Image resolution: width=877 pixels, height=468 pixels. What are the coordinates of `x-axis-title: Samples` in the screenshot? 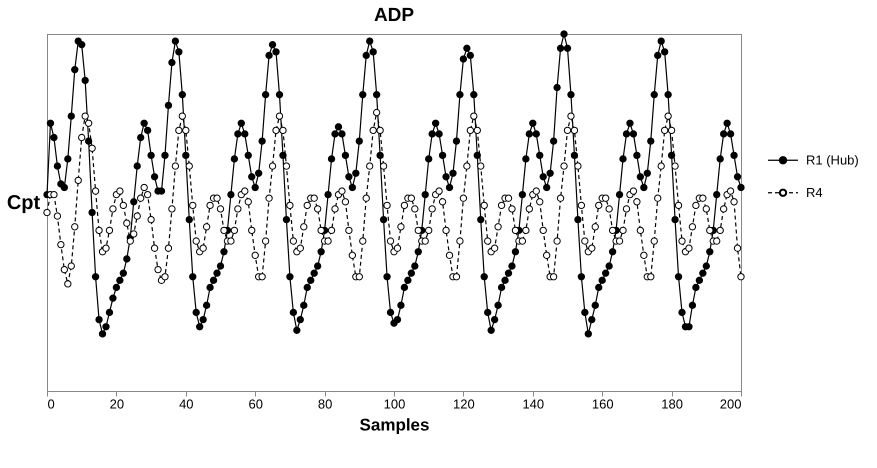 It's located at (395, 425).